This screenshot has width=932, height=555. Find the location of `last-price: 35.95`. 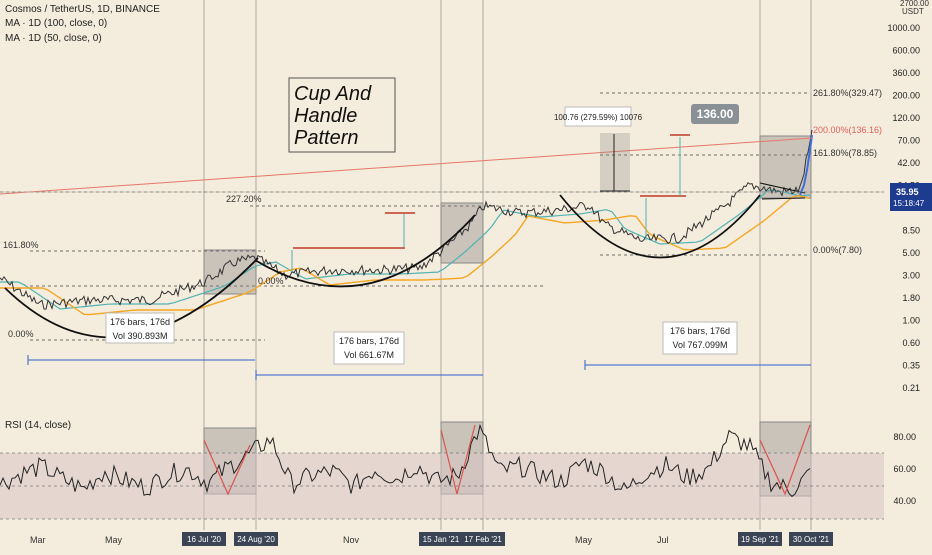

last-price: 35.95 is located at coordinates (907, 192).